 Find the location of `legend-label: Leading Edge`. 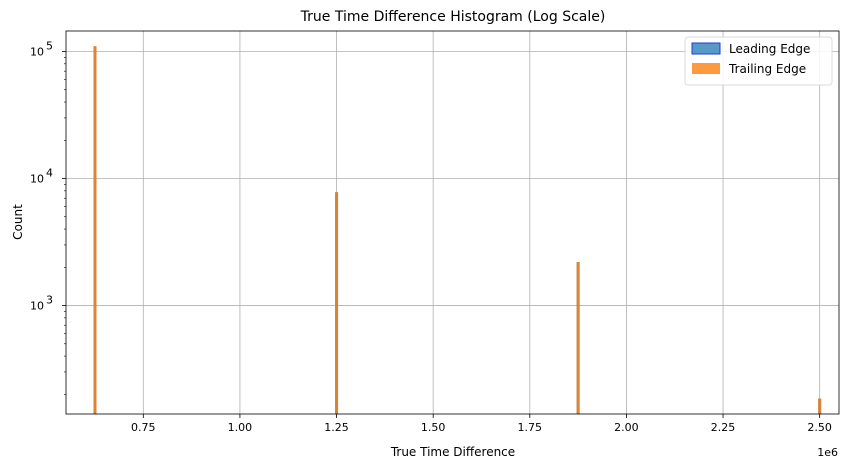

legend-label: Leading Edge is located at coordinates (769, 49).